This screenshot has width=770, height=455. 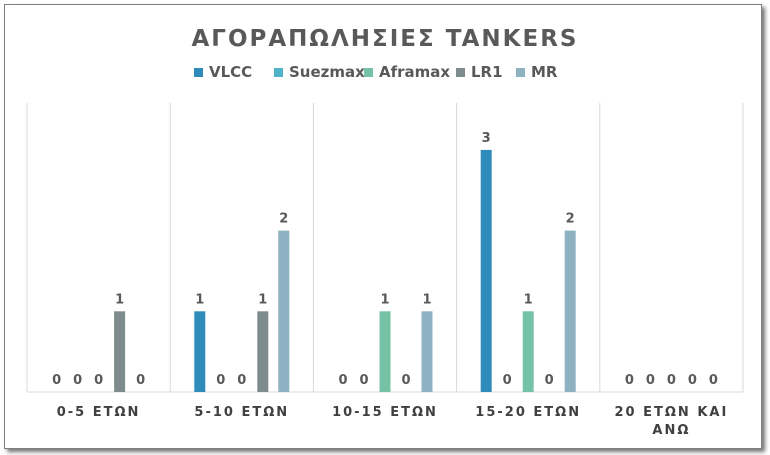 I want to click on data-label-aframax-4: 0, so click(x=671, y=380).